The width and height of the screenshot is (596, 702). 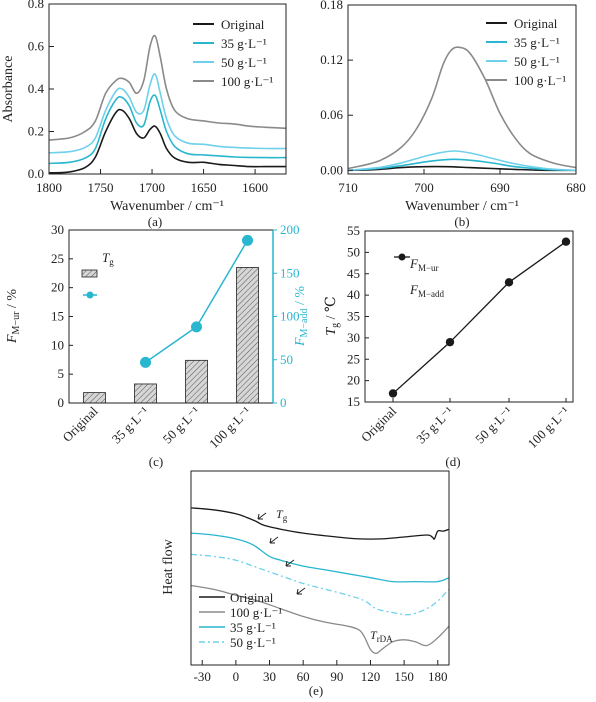 I want to click on panel-b-xtick-label-0: 710, so click(x=348, y=187).